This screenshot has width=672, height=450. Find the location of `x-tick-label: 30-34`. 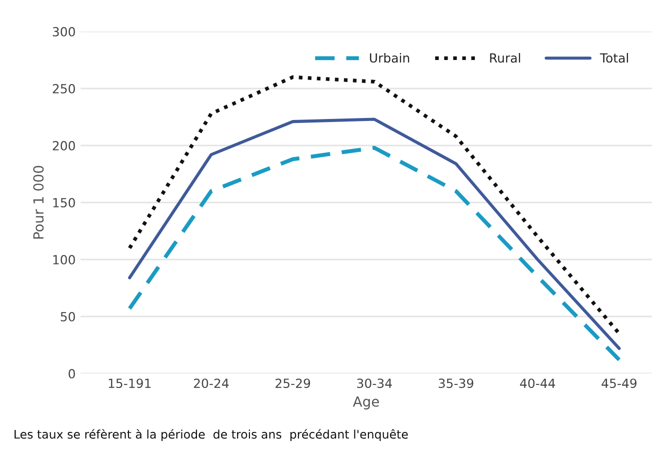

x-tick-label: 30-34 is located at coordinates (374, 383).